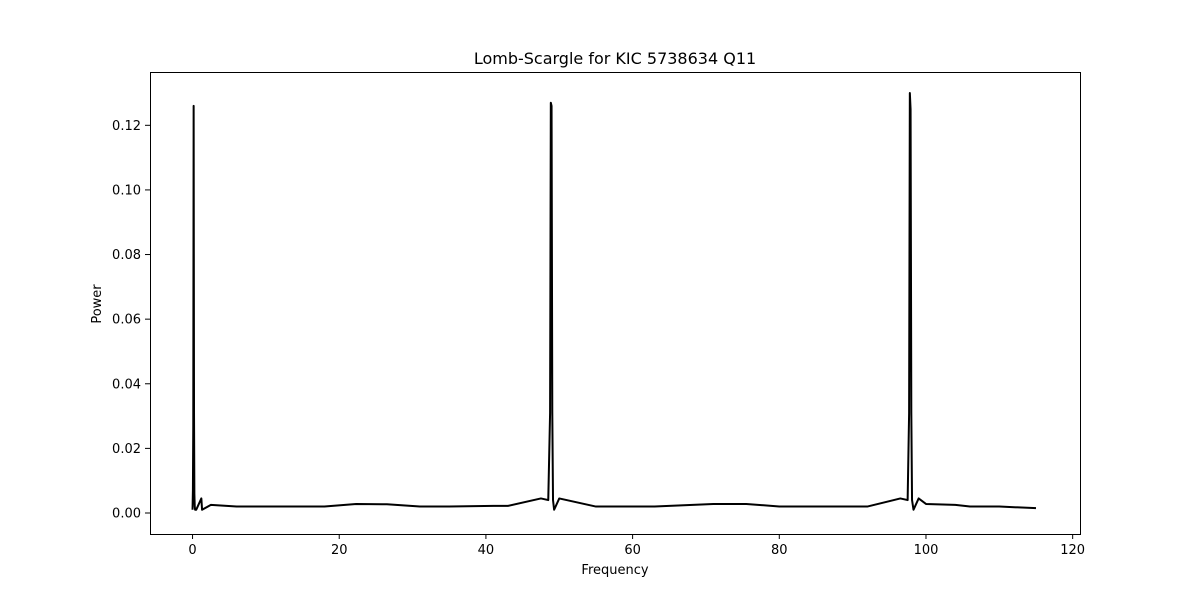  Describe the element at coordinates (486, 550) in the screenshot. I see `x-tick-label: 40` at that location.